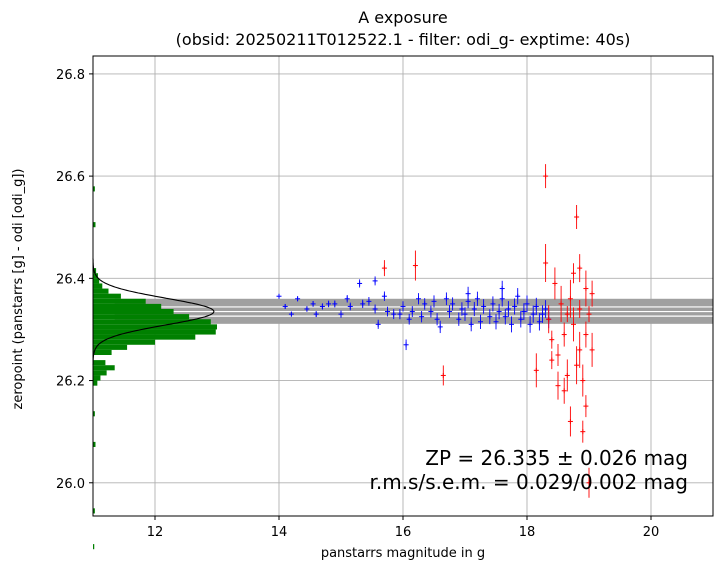 The height and width of the screenshot is (572, 722). What do you see at coordinates (527, 532) in the screenshot?
I see `x-tick-label: 18` at bounding box center [527, 532].